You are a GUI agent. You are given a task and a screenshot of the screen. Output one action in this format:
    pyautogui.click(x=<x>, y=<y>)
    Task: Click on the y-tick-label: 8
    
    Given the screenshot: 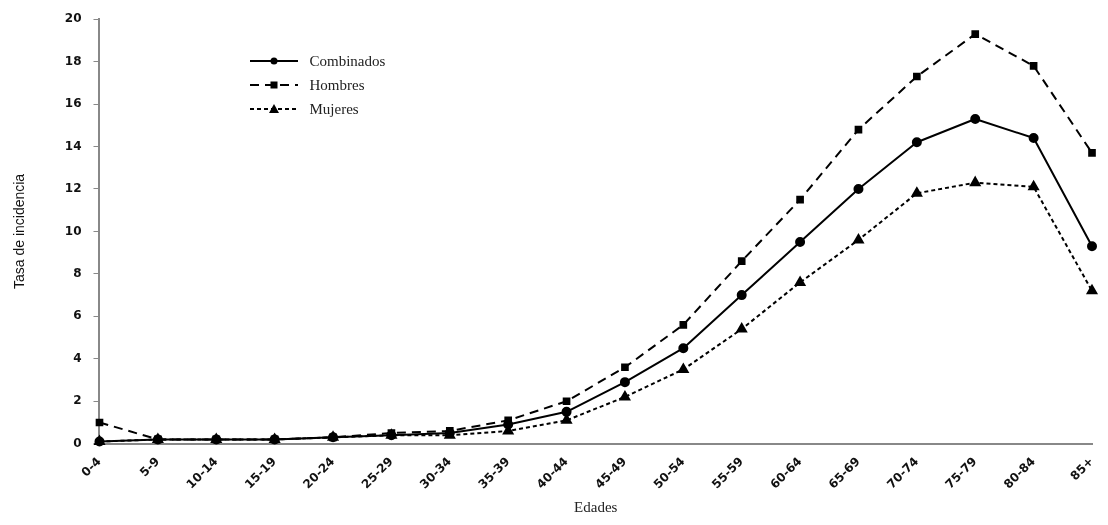 What is the action you would take?
    pyautogui.click(x=77, y=273)
    